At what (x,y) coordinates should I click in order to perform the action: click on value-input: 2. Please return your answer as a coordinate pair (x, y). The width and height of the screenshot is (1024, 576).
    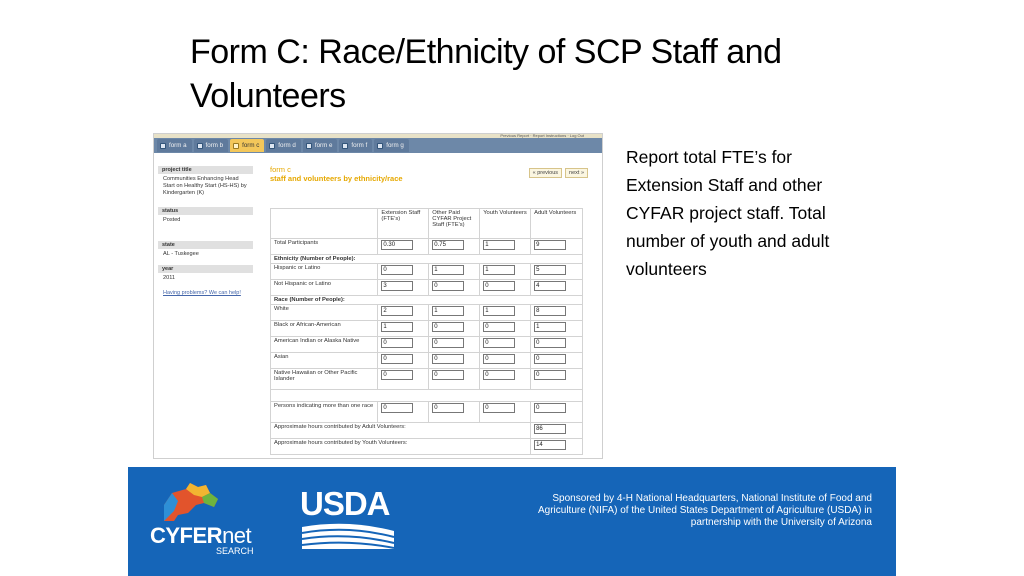
    Looking at the image, I should click on (397, 311).